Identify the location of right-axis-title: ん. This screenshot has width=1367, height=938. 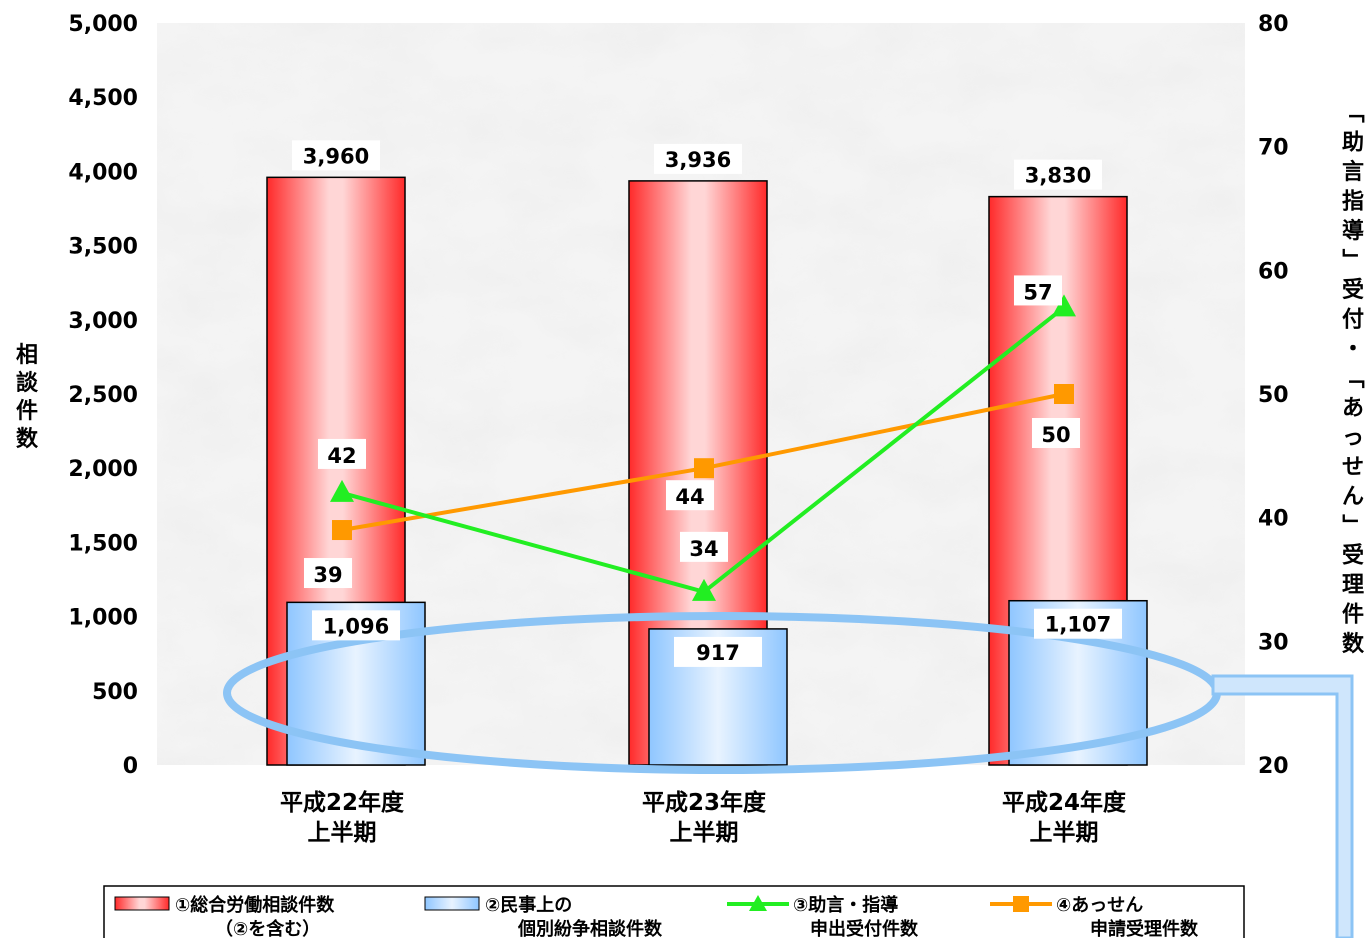
(1353, 497).